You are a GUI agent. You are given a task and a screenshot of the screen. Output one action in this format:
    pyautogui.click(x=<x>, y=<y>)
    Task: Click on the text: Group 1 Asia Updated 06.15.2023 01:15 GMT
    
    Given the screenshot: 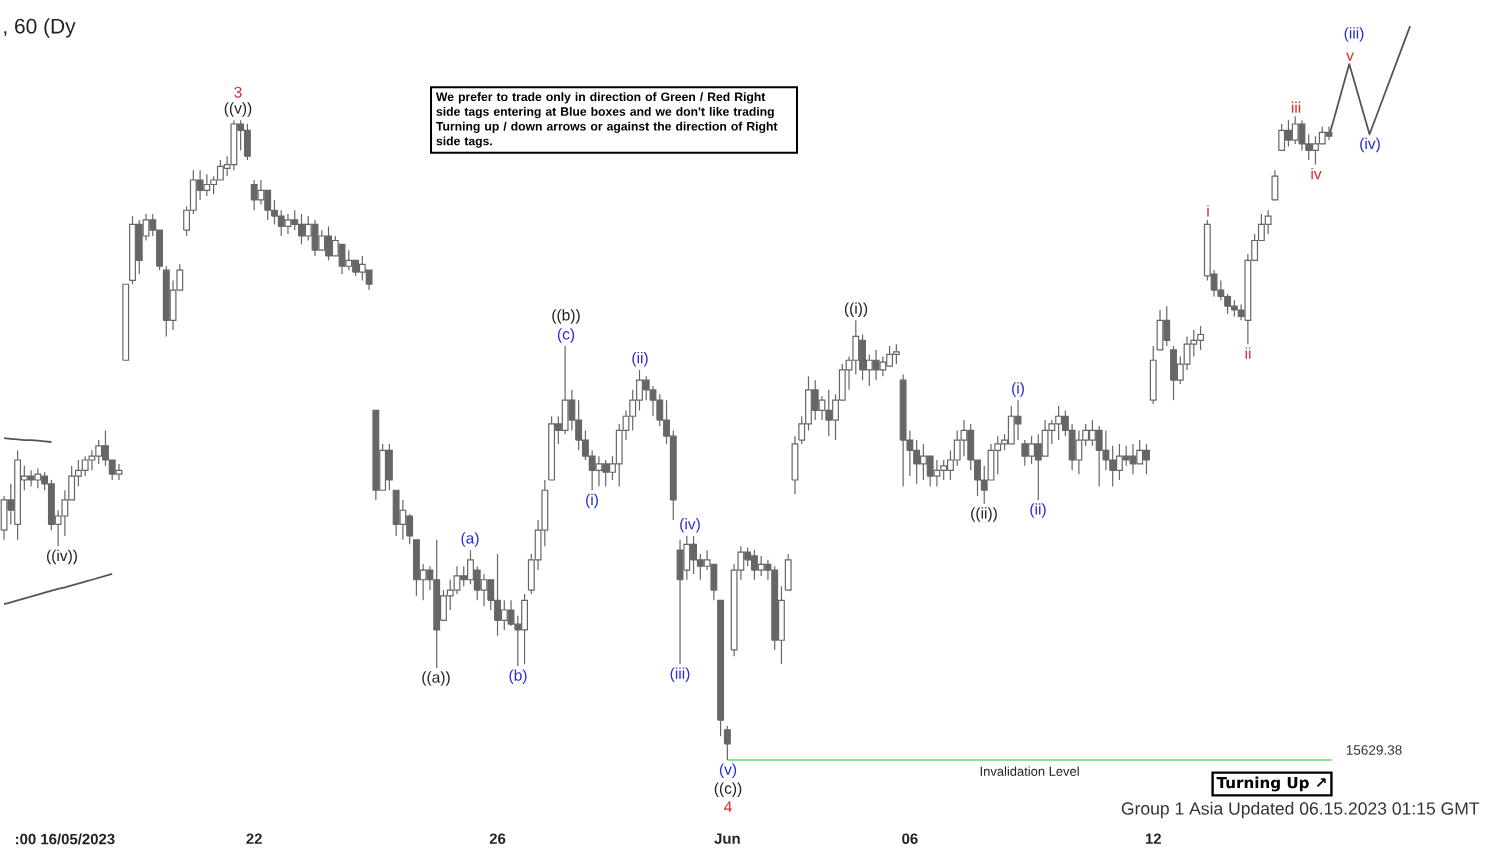 What is the action you would take?
    pyautogui.click(x=1300, y=810)
    